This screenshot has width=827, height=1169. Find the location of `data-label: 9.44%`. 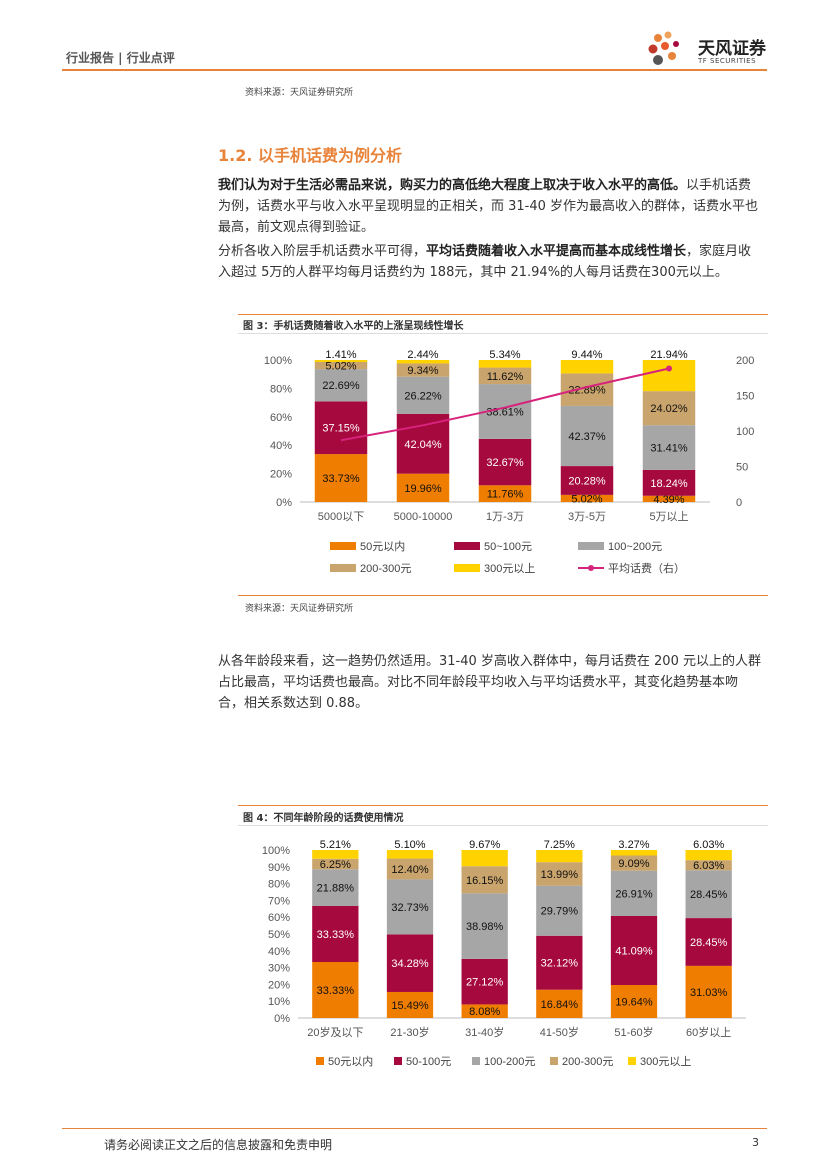

data-label: 9.44% is located at coordinates (586, 355).